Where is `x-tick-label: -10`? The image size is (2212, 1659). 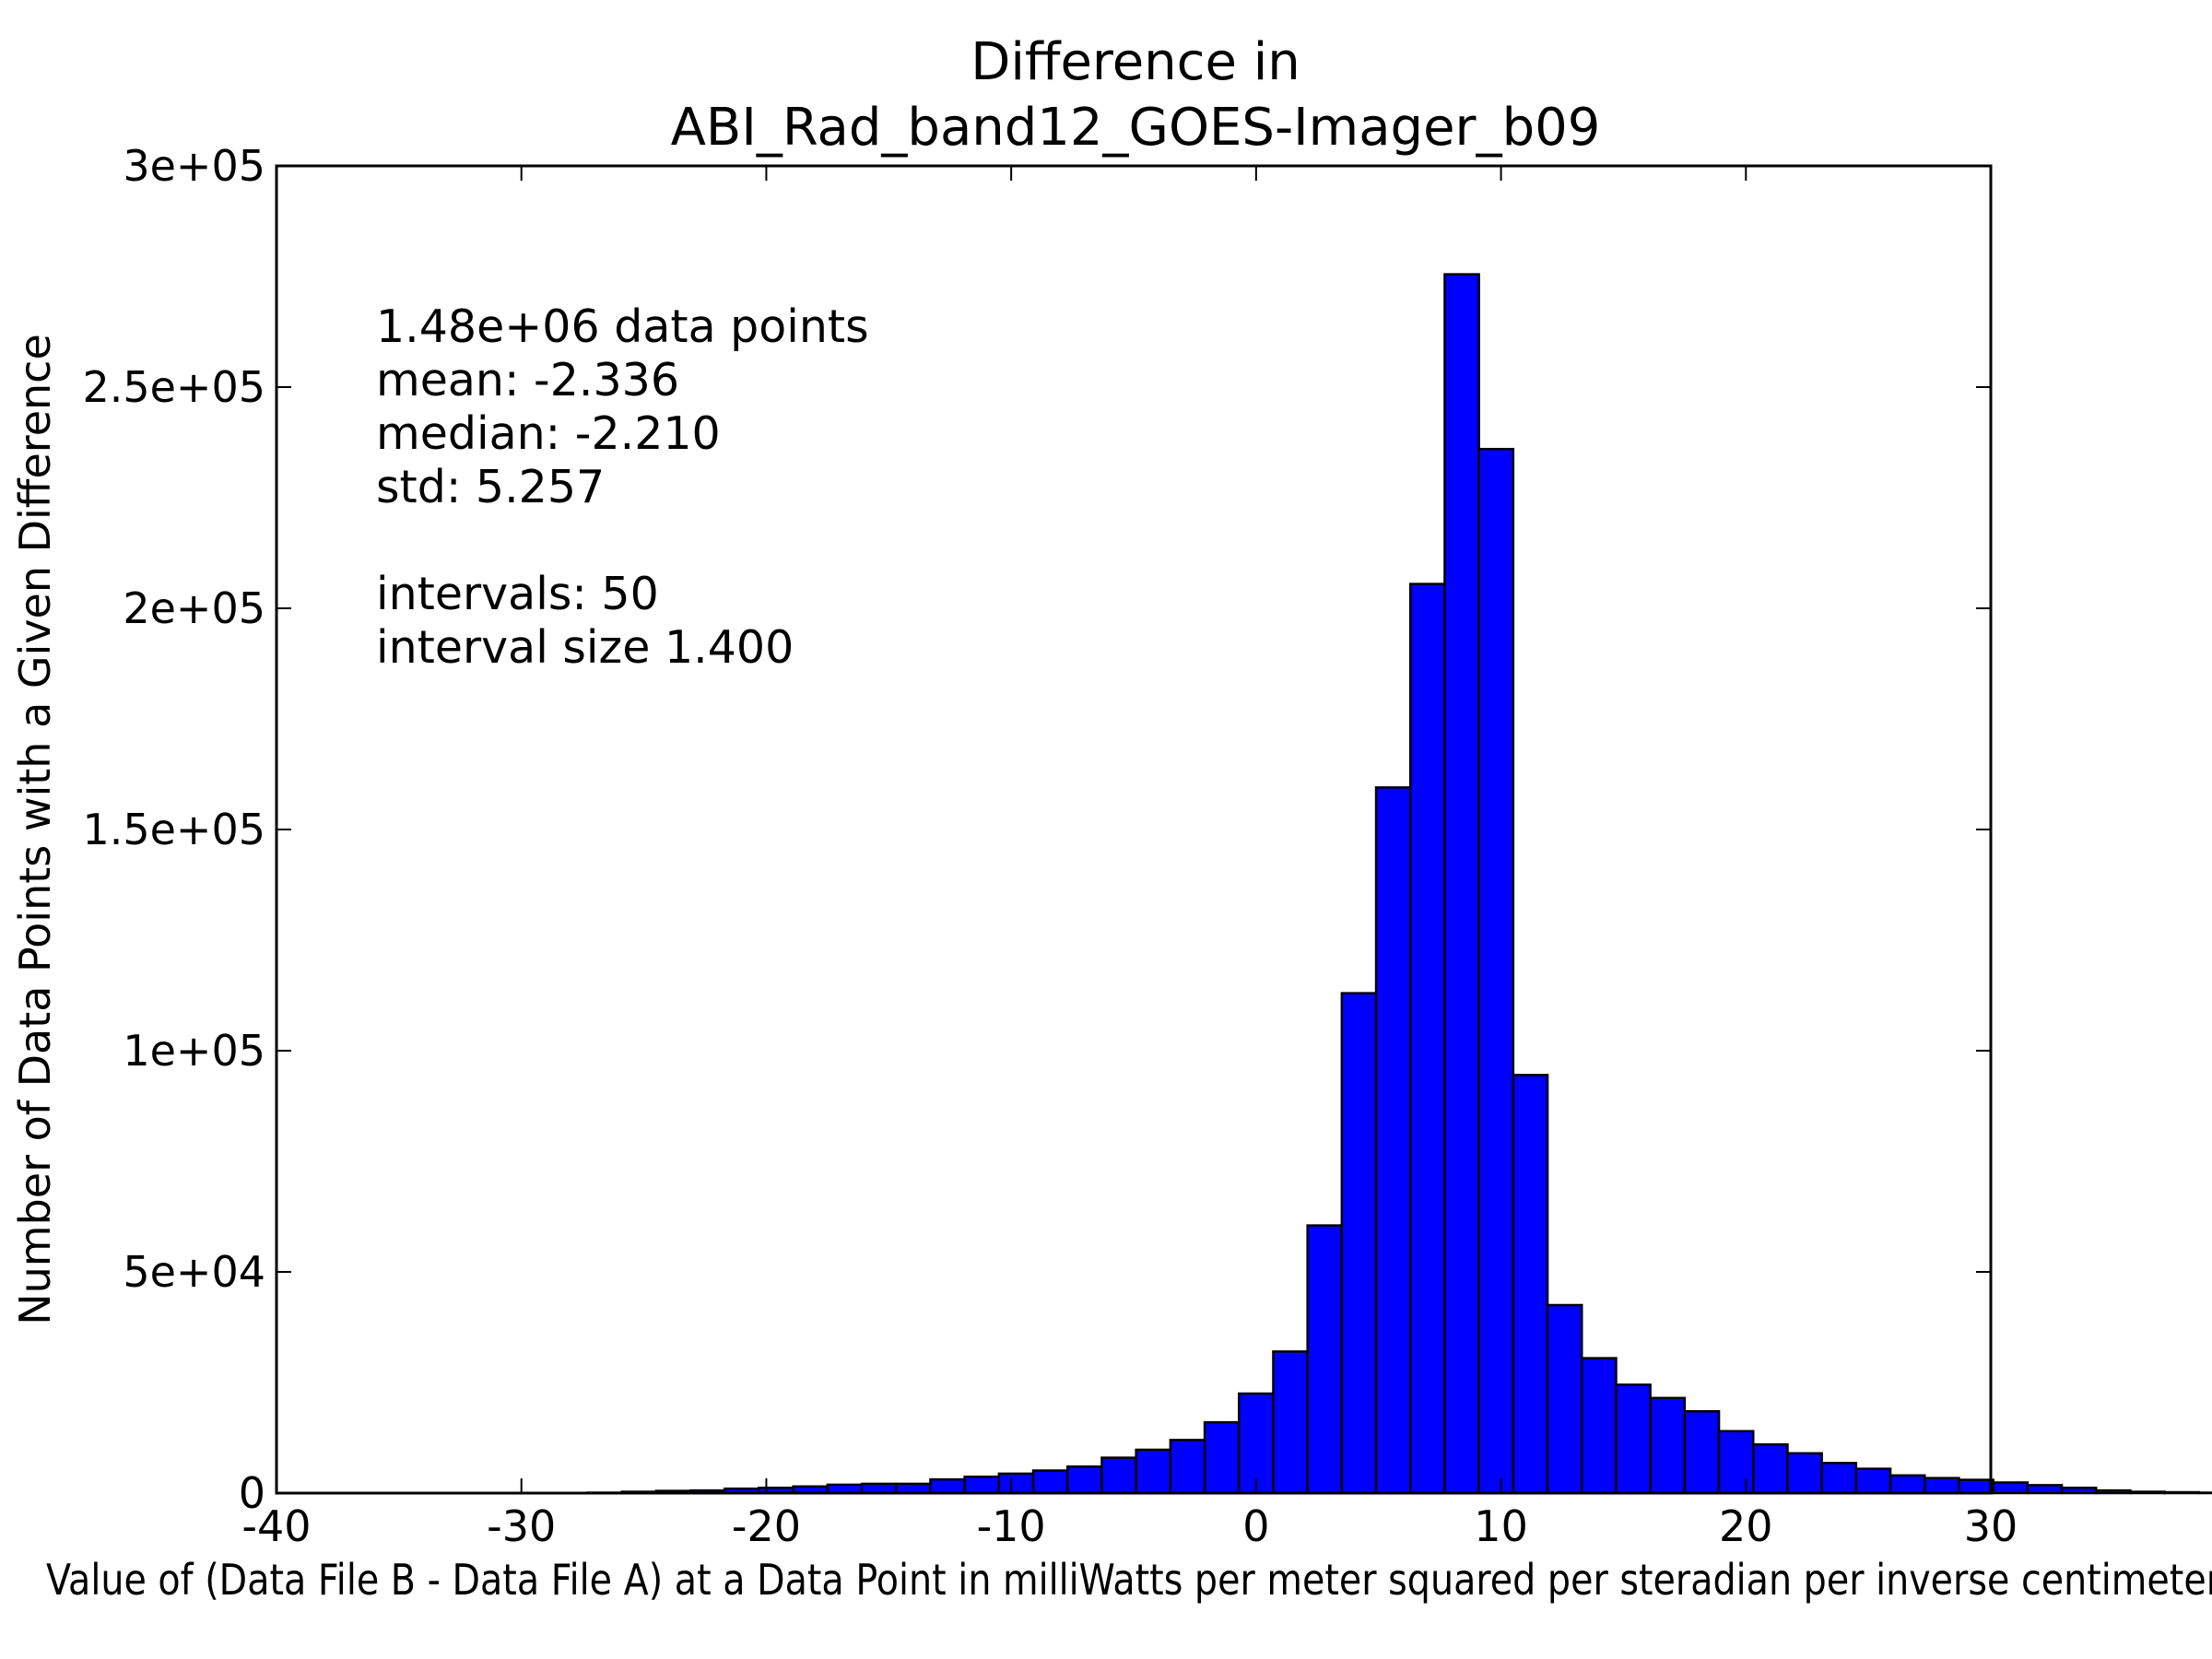
x-tick-label: -10 is located at coordinates (1011, 1526).